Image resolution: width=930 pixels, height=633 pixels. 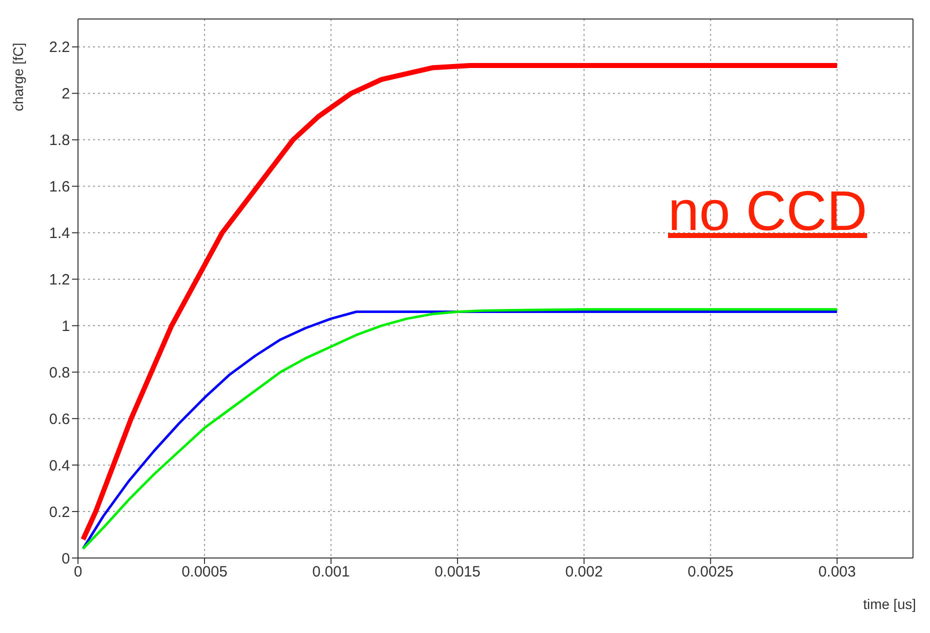 I want to click on y-tick-label: 0.8, so click(x=59, y=373).